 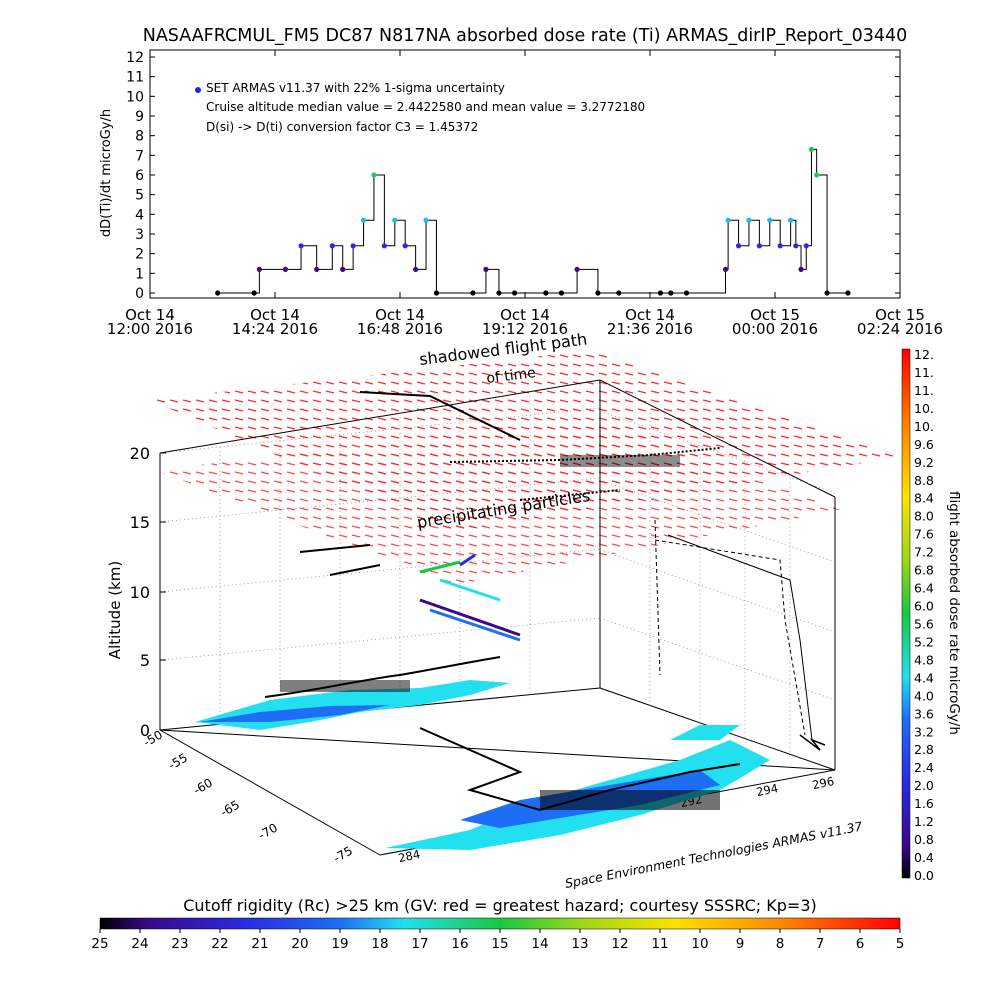 What do you see at coordinates (203, 787) in the screenshot?
I see `lat-tick-label: -60` at bounding box center [203, 787].